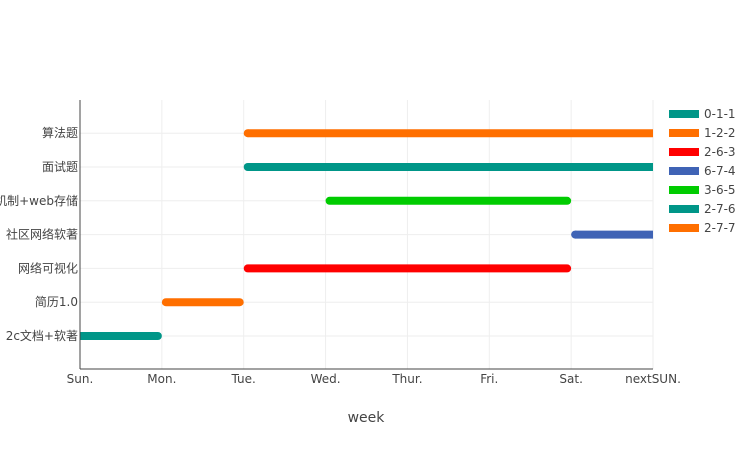 Image resolution: width=750 pixels, height=450 pixels. Describe the element at coordinates (161, 379) in the screenshot. I see `x-tick-label: Mon.` at that location.